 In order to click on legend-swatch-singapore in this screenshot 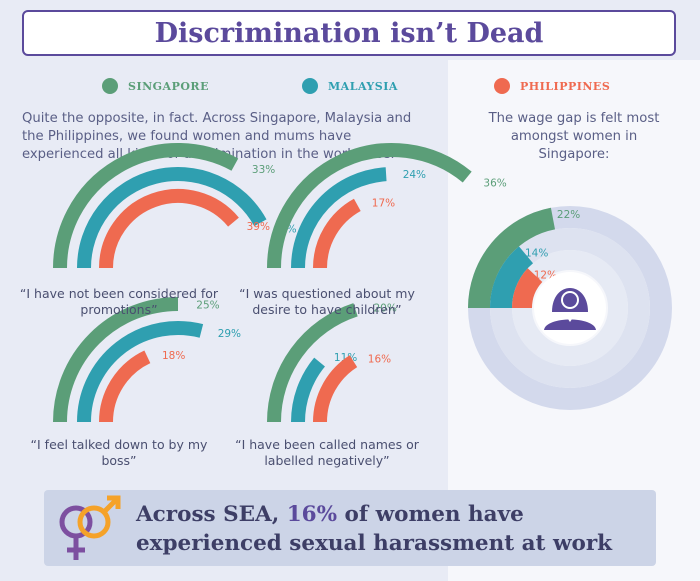, I will do `click(110, 86)`.